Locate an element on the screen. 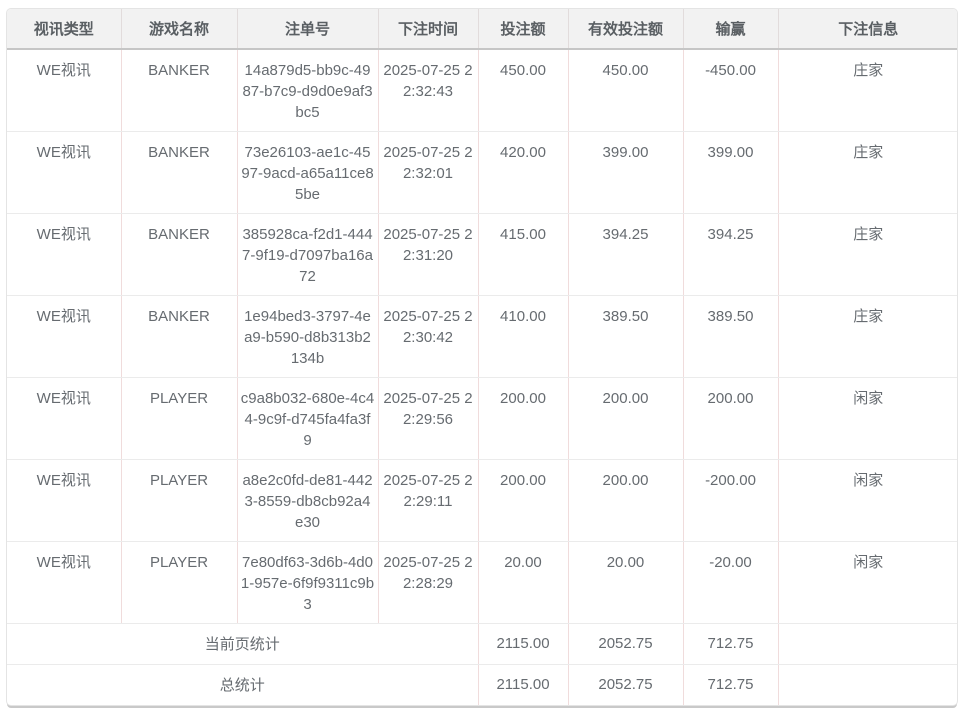  total-summary-bet-amount: 2115.00 is located at coordinates (523, 684).